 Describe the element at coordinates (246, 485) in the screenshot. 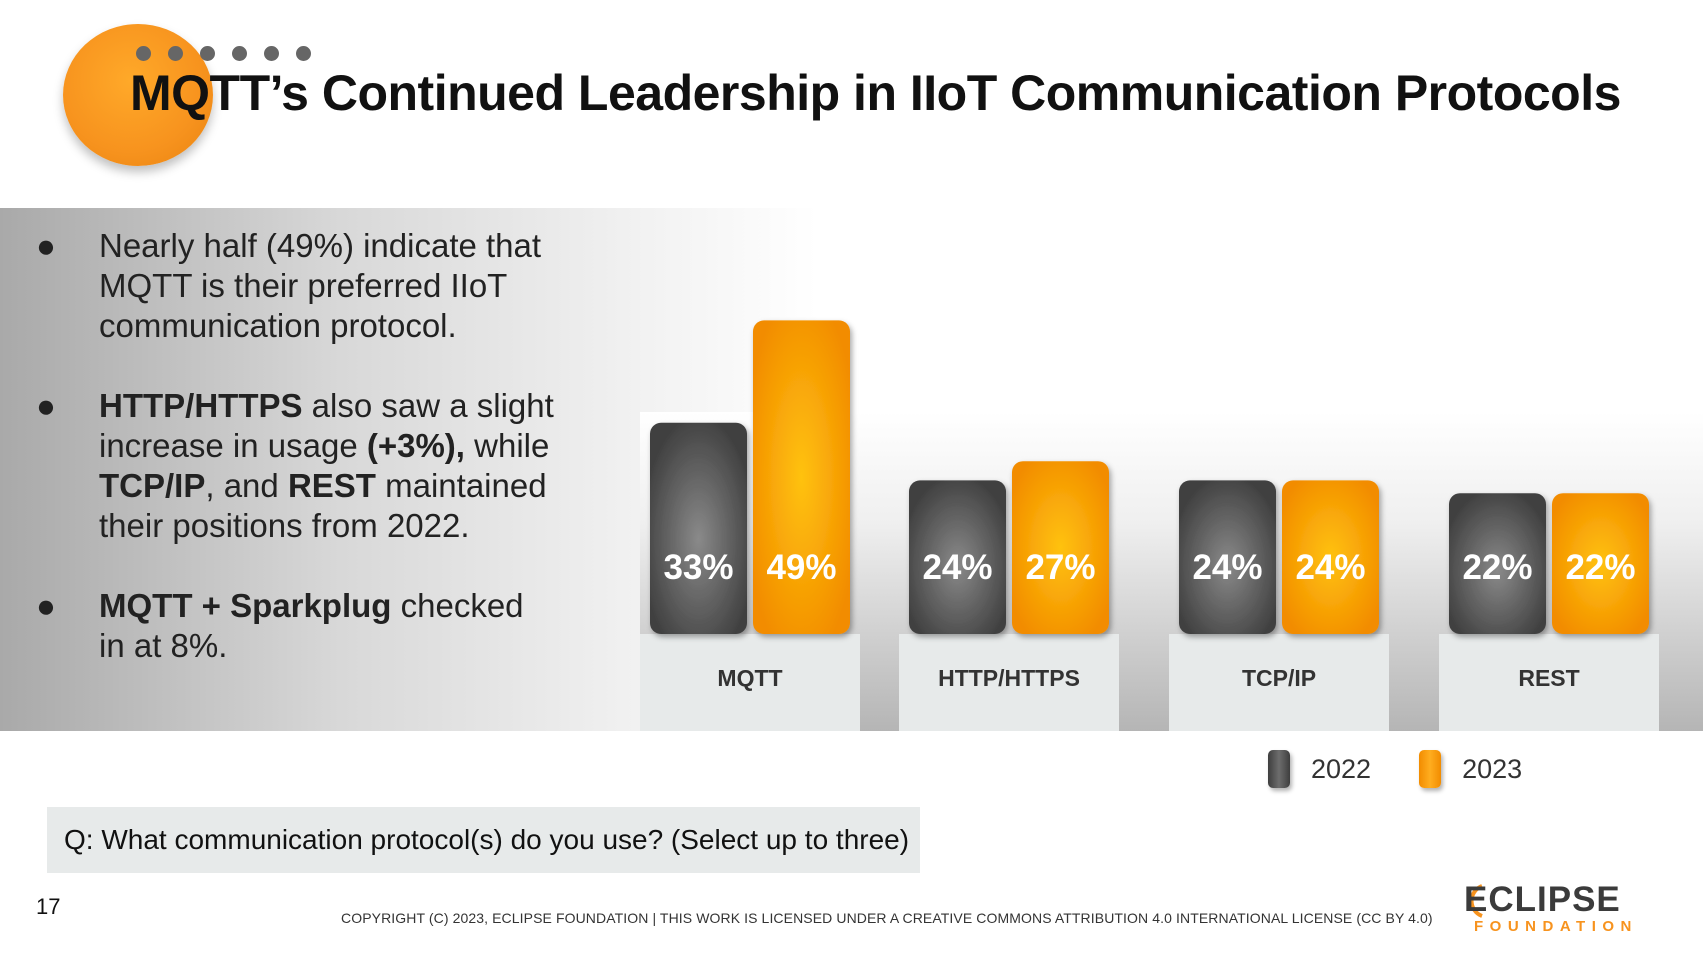

I see `bullet-text: , and` at that location.